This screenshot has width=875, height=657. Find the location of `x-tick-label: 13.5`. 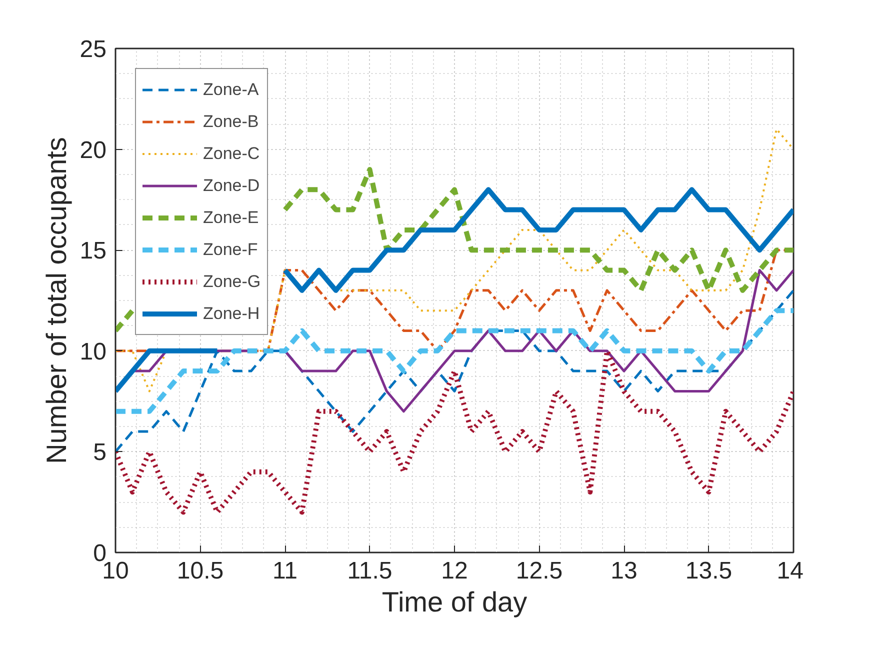

x-tick-label: 13.5 is located at coordinates (708, 571).